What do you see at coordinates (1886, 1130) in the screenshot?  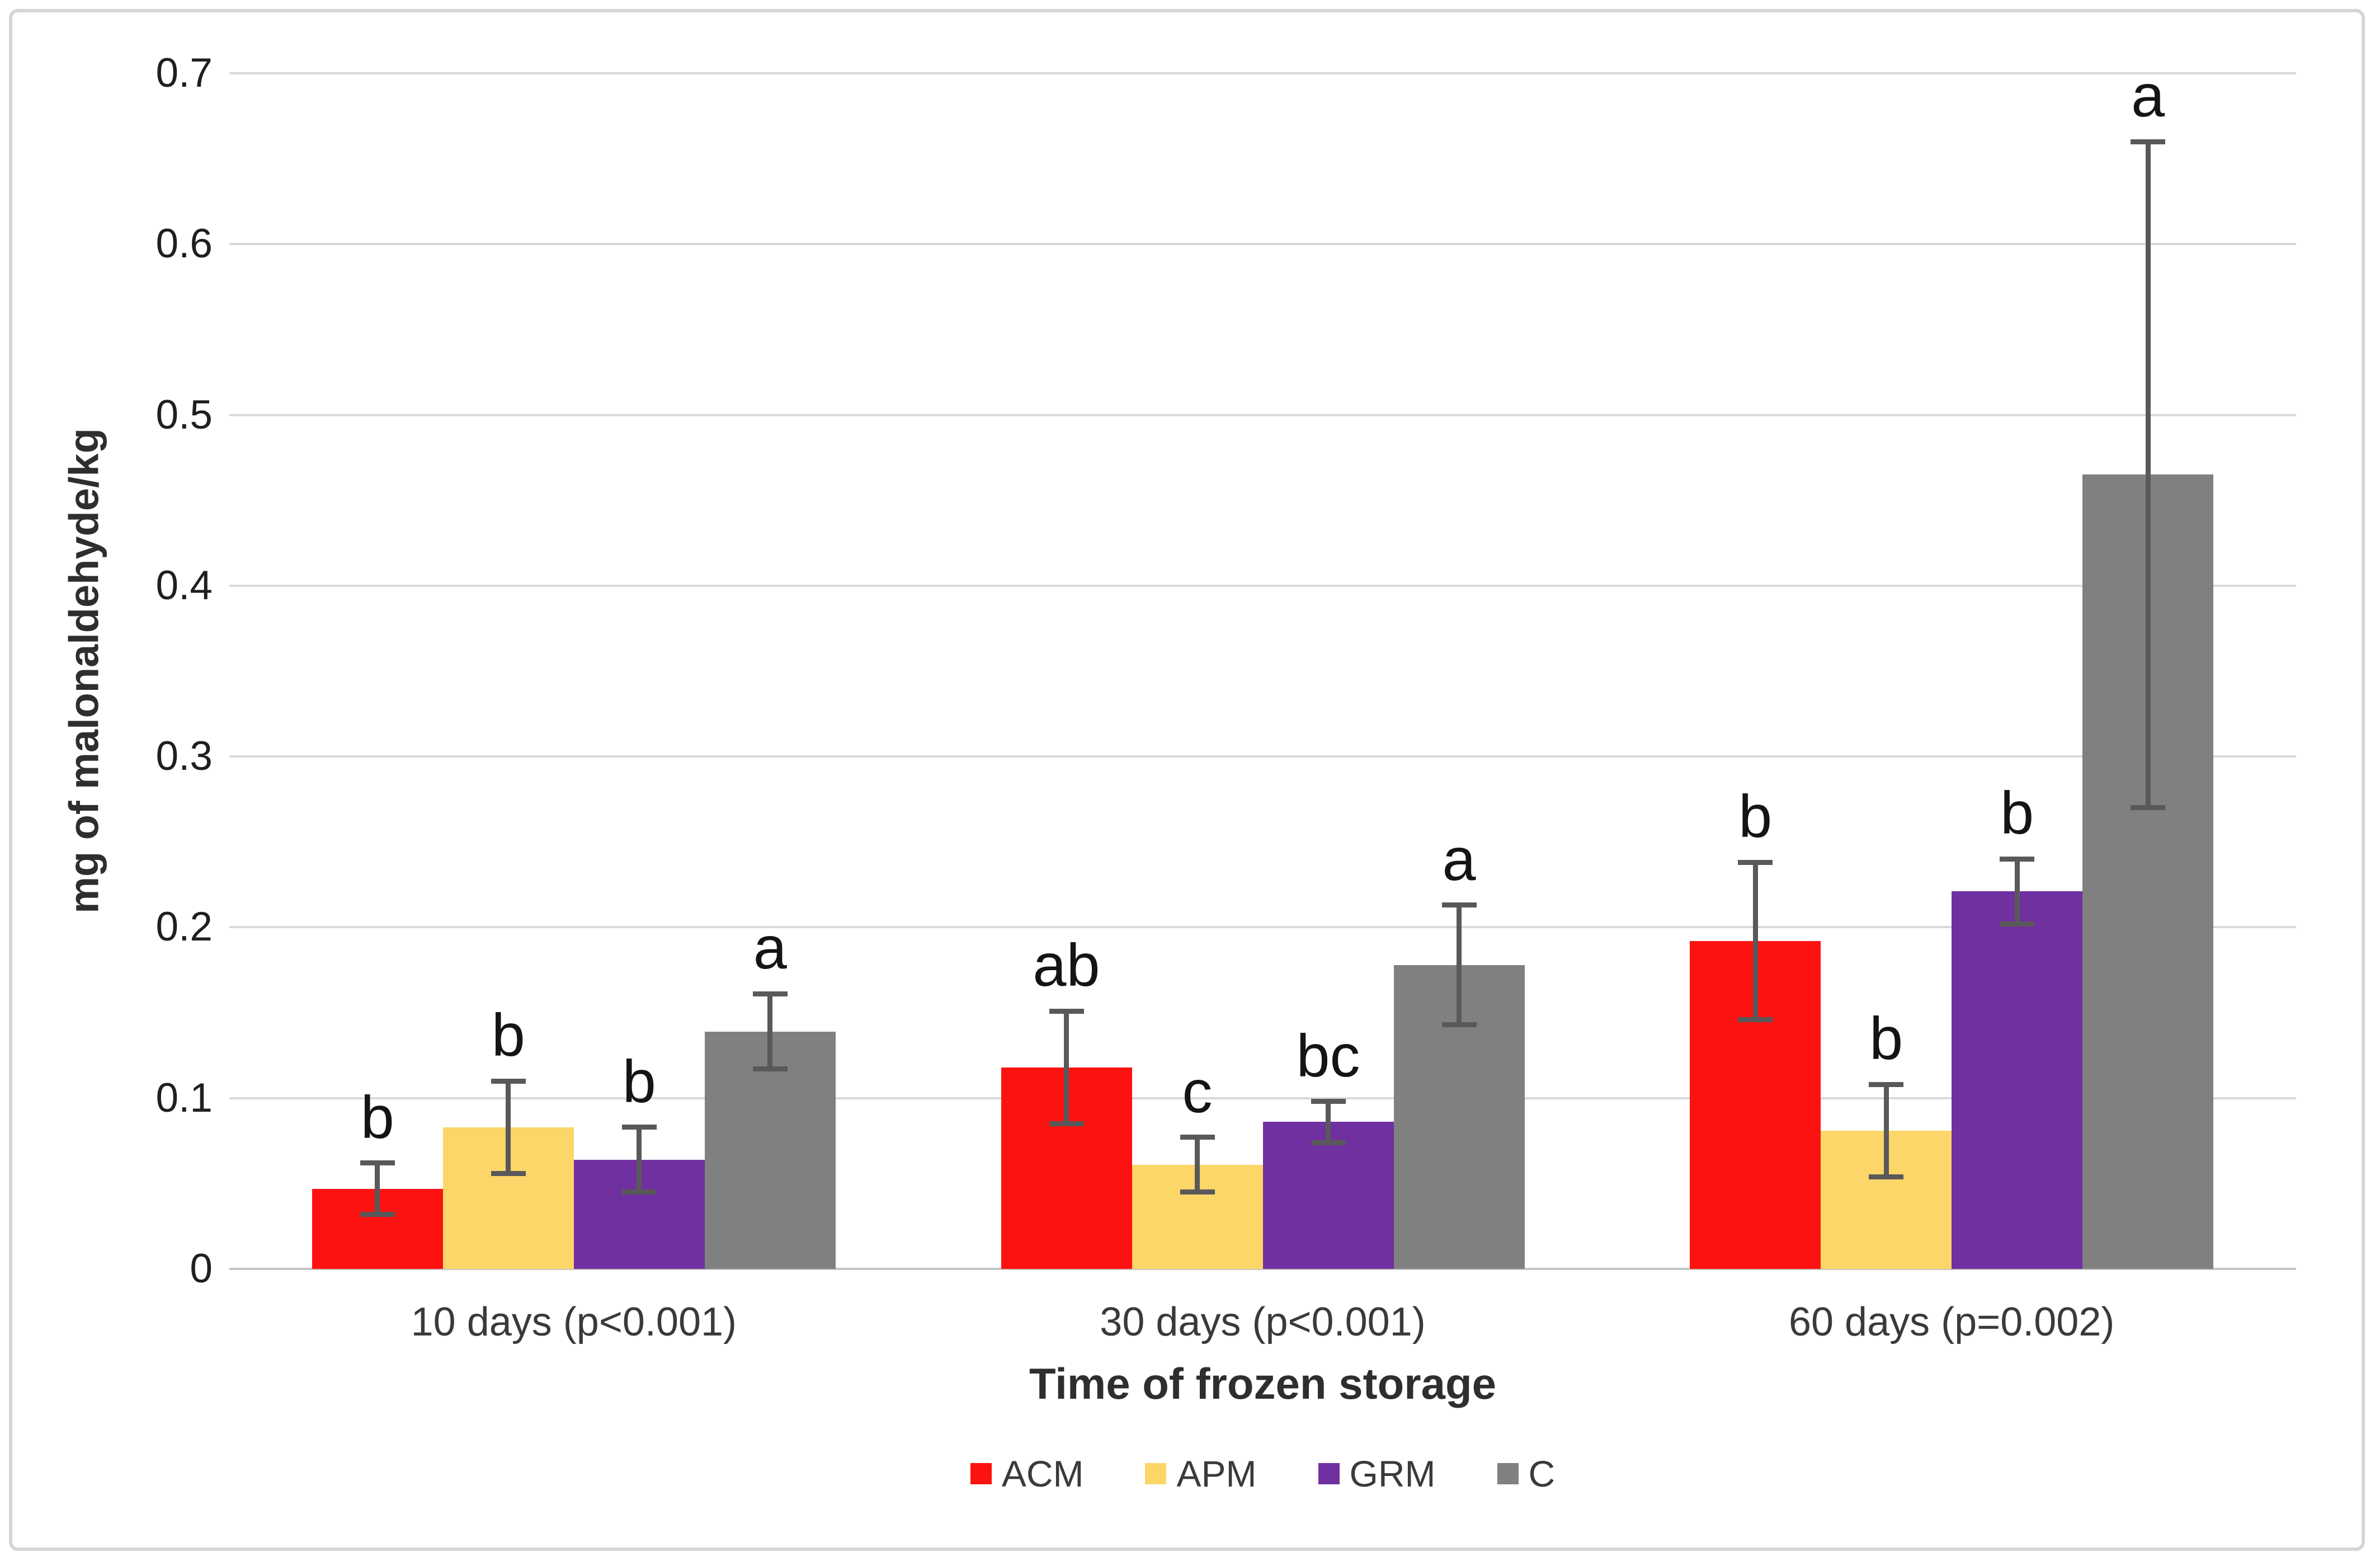 I see `error-bar-APM-group3` at bounding box center [1886, 1130].